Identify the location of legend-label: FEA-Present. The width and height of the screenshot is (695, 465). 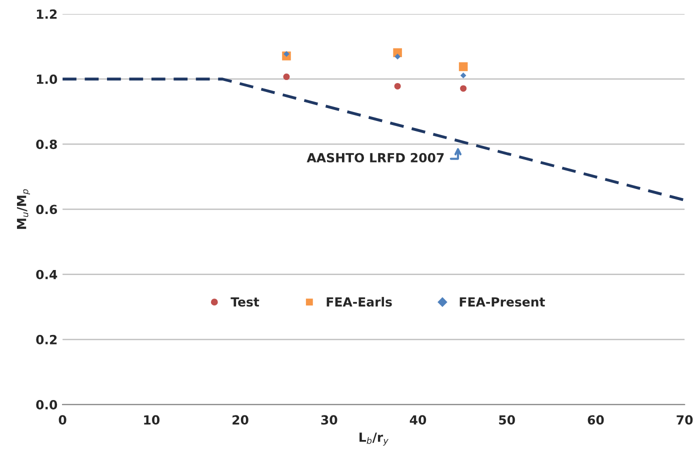
(502, 302).